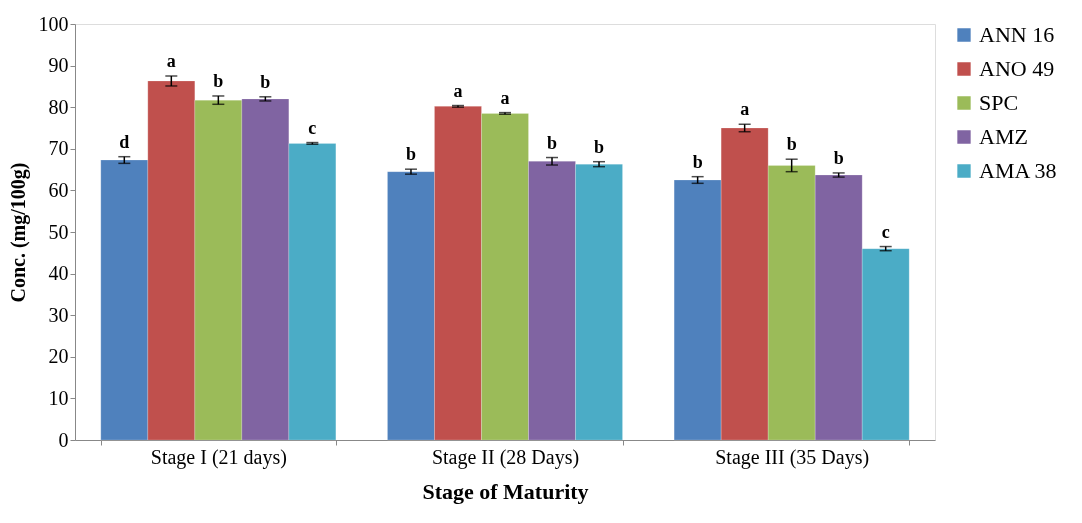  Describe the element at coordinates (58, 148) in the screenshot. I see `y-tick-label: 70` at that location.